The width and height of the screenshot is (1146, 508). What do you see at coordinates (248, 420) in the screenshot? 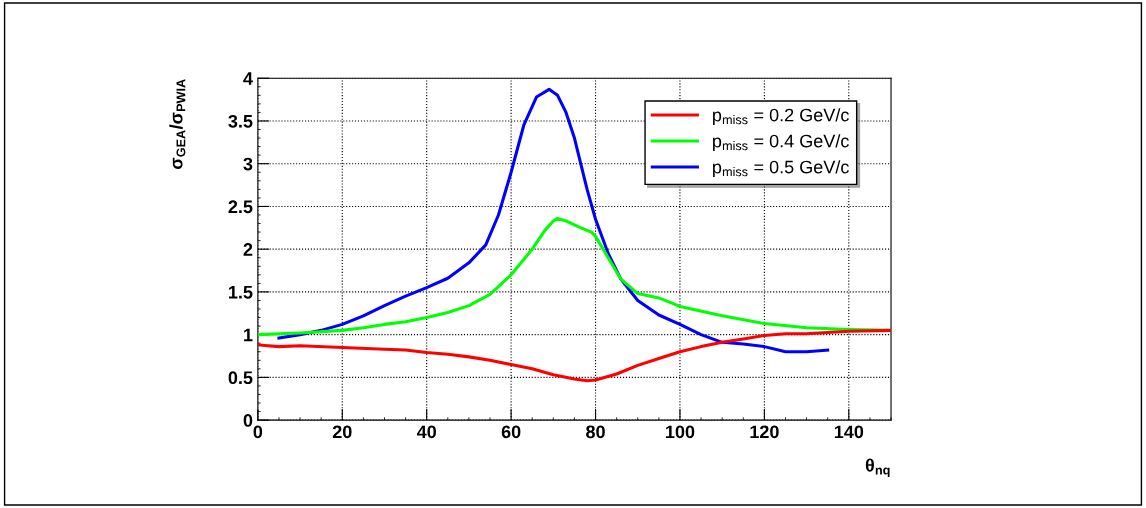
I see `y-tick-label: 0` at bounding box center [248, 420].